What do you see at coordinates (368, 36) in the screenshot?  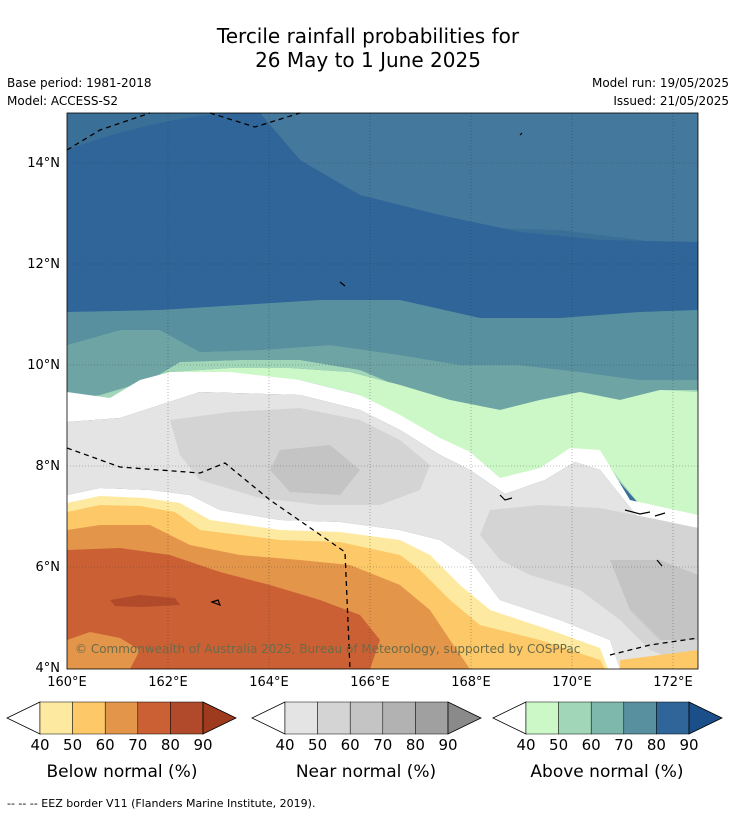 I see `title-line-1: Tercile rainfall probabilities for` at bounding box center [368, 36].